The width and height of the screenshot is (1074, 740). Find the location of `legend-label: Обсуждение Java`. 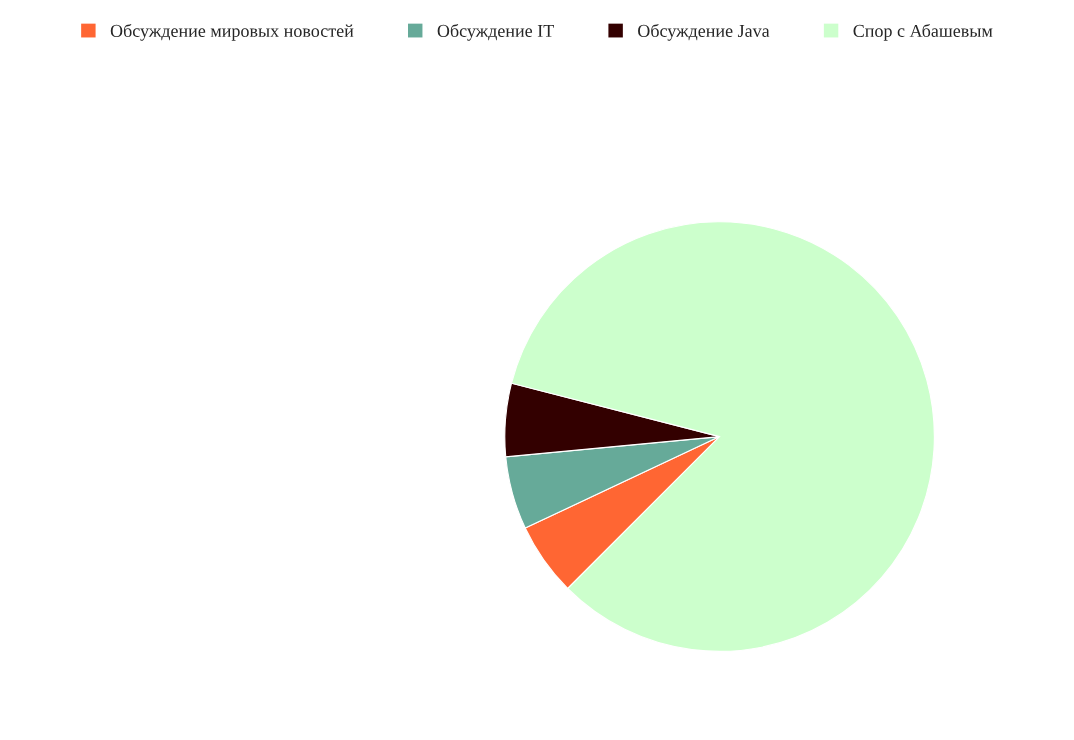

legend-label: Обсуждение Java is located at coordinates (704, 32).